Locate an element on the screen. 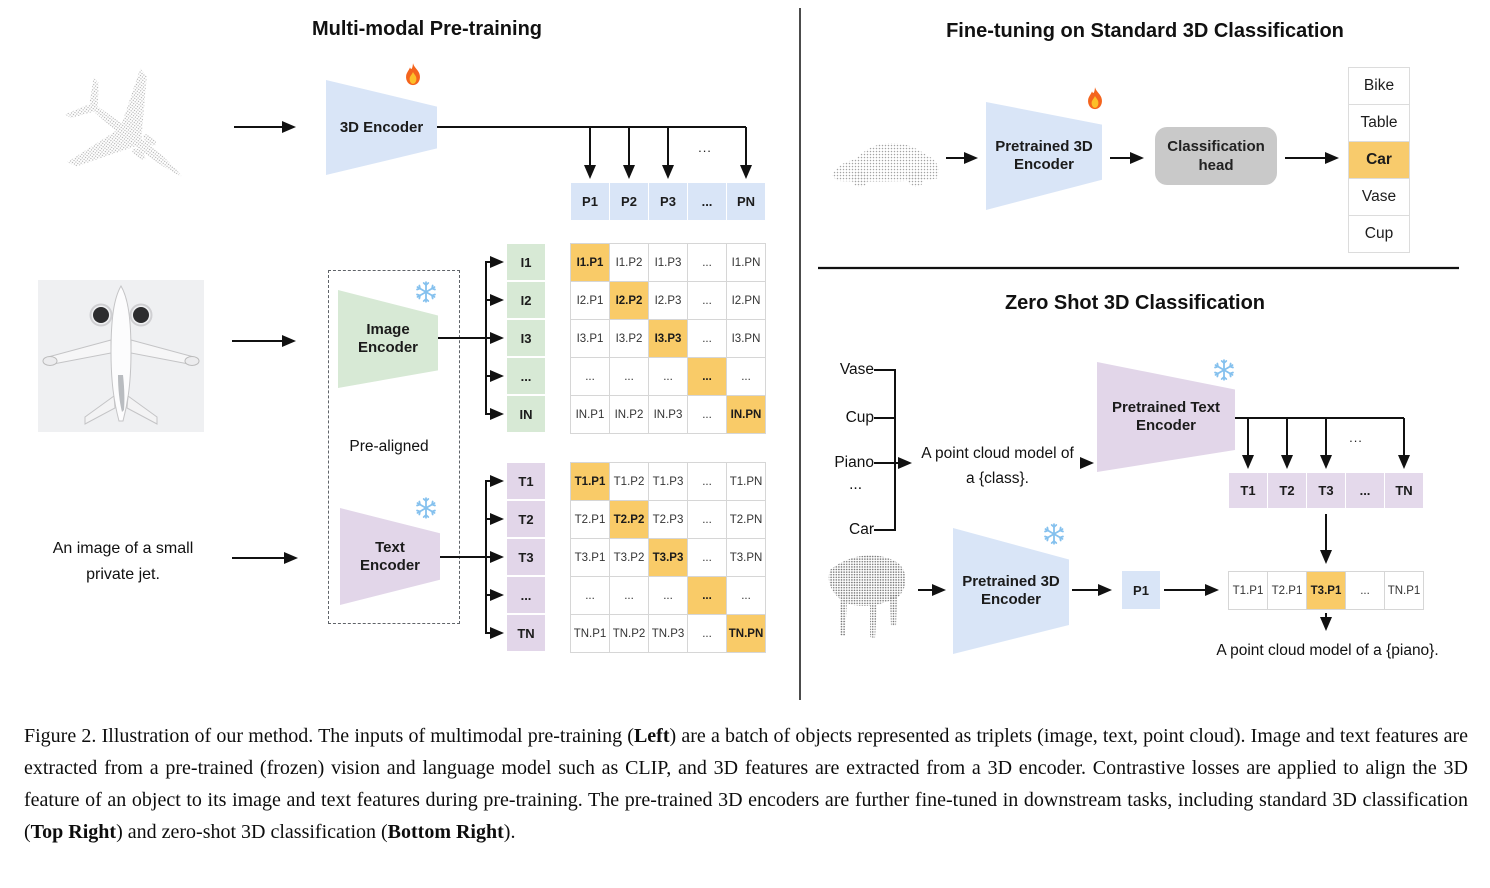 This screenshot has height=888, width=1490. pretrained-text-encoder-label: Encoder is located at coordinates (1165, 425).